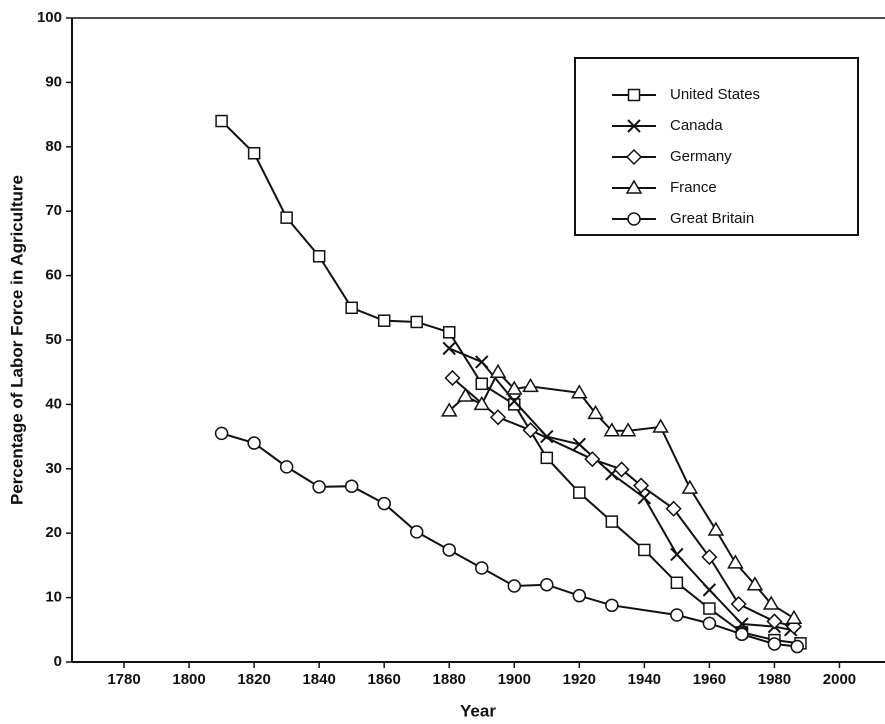 This screenshot has width=885, height=724. What do you see at coordinates (318, 679) in the screenshot?
I see `x-tick-label: 1840` at bounding box center [318, 679].